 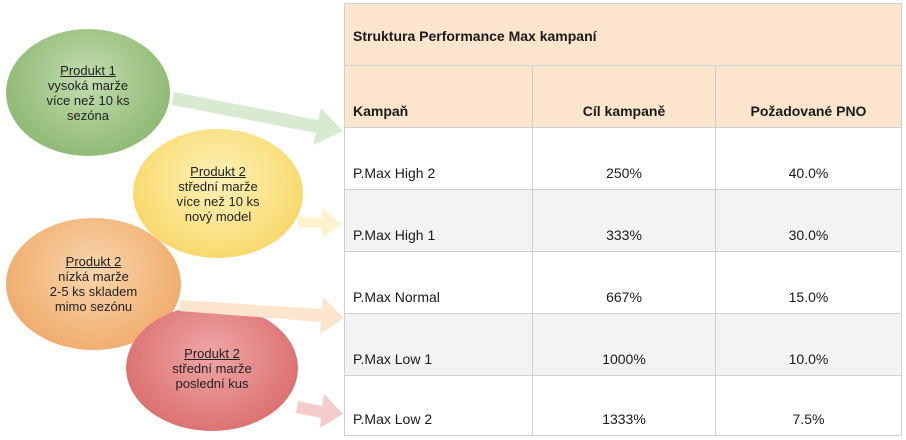 What do you see at coordinates (624, 111) in the screenshot?
I see `header-goal: Cíl kampaně` at bounding box center [624, 111].